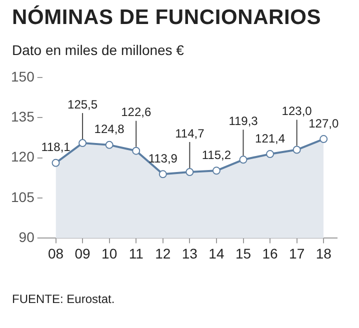  What do you see at coordinates (323, 123) in the screenshot?
I see `text: 127,0` at bounding box center [323, 123].